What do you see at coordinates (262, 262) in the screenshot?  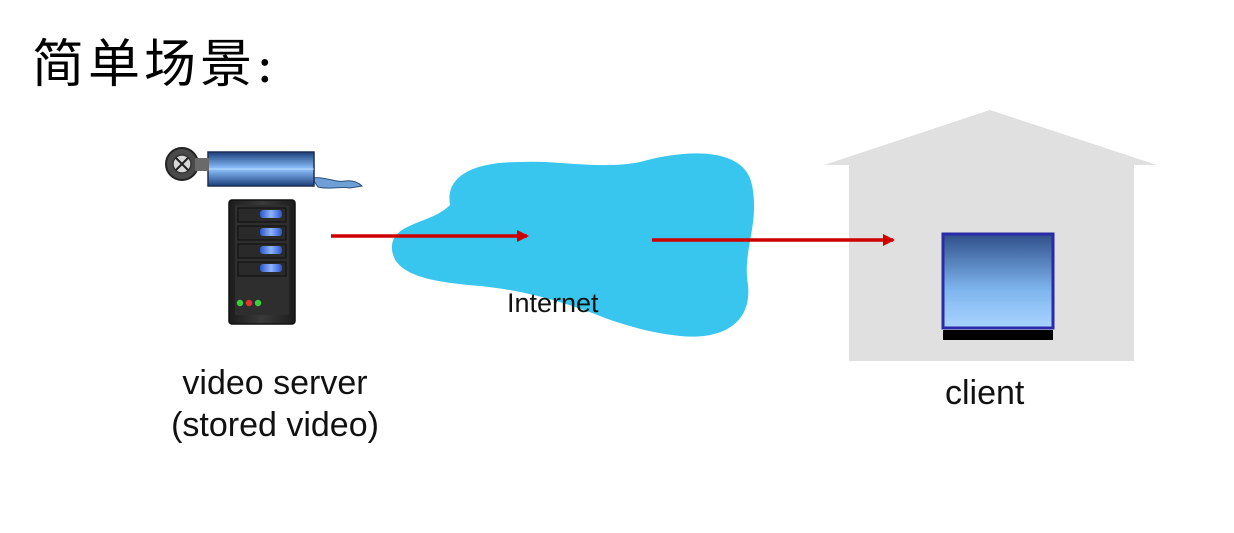 I see `server-tower-icon` at bounding box center [262, 262].